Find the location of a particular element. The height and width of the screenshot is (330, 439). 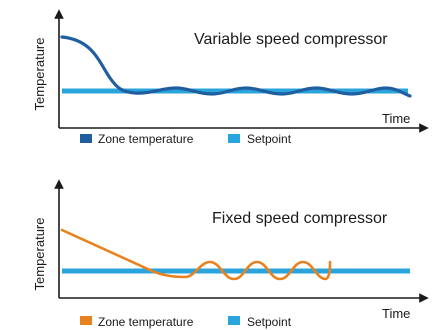

panel-title: Fixed speed compressor is located at coordinates (300, 218).